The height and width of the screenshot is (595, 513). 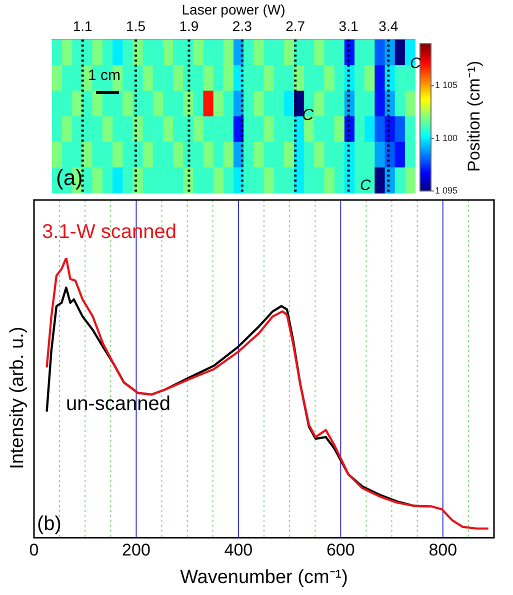 I want to click on annotation: (a), so click(x=69, y=177).